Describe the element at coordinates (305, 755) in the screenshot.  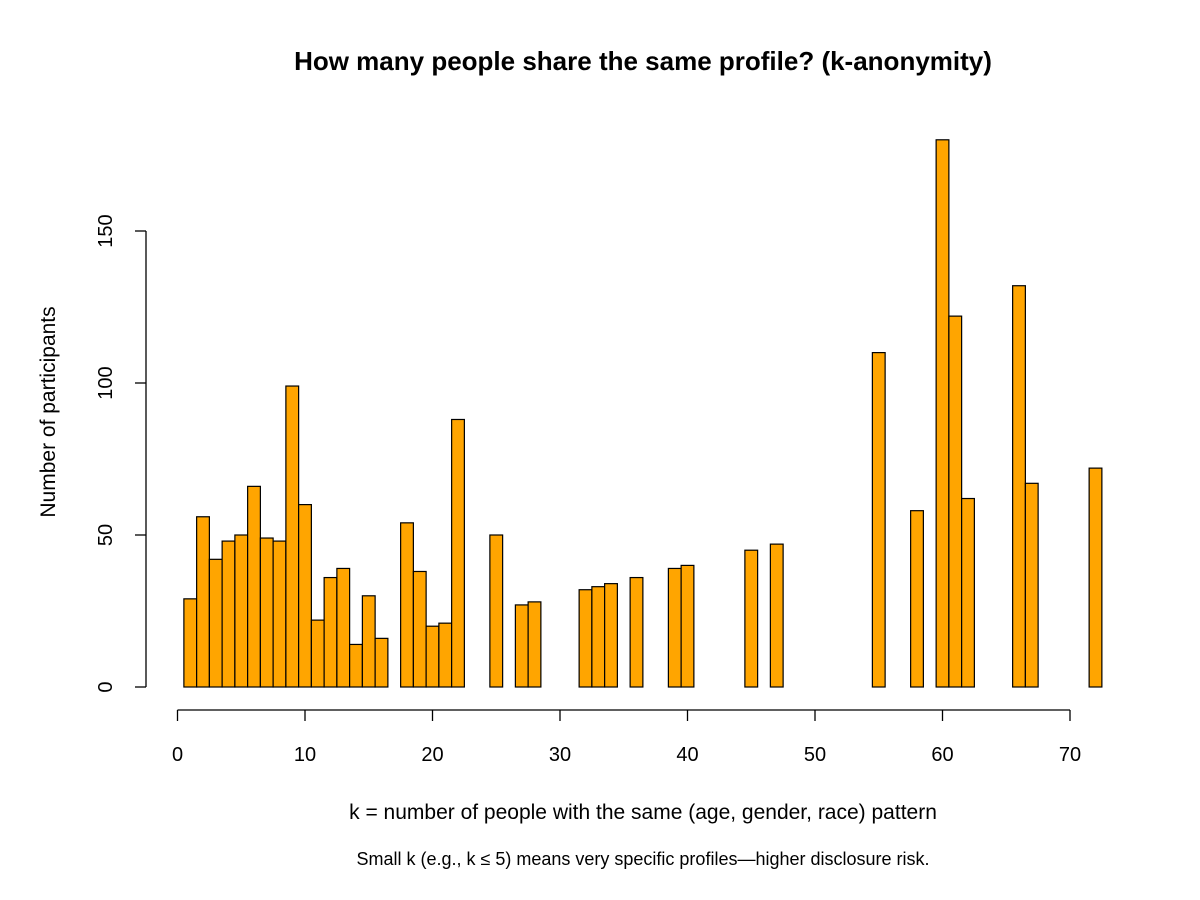
I see `x-tick-label-10: 10` at that location.